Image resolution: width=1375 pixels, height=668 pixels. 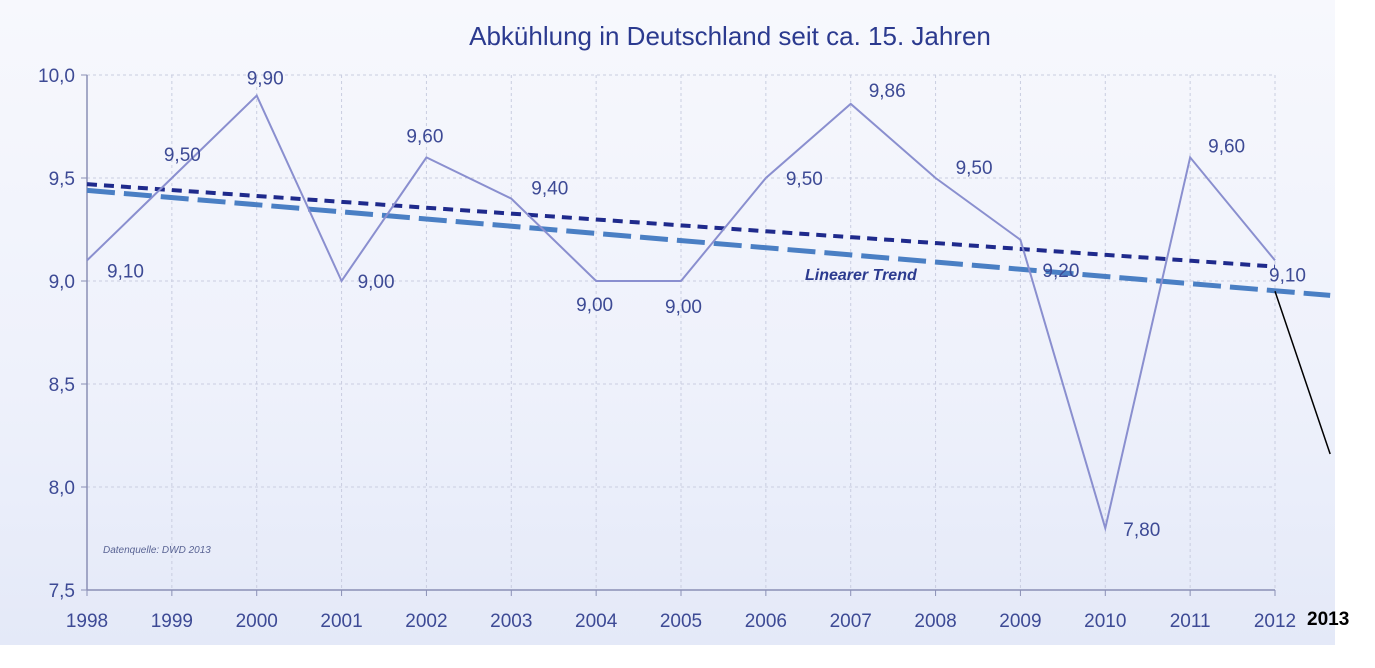 What do you see at coordinates (125, 271) in the screenshot?
I see `data-label-1998: 9,10` at bounding box center [125, 271].